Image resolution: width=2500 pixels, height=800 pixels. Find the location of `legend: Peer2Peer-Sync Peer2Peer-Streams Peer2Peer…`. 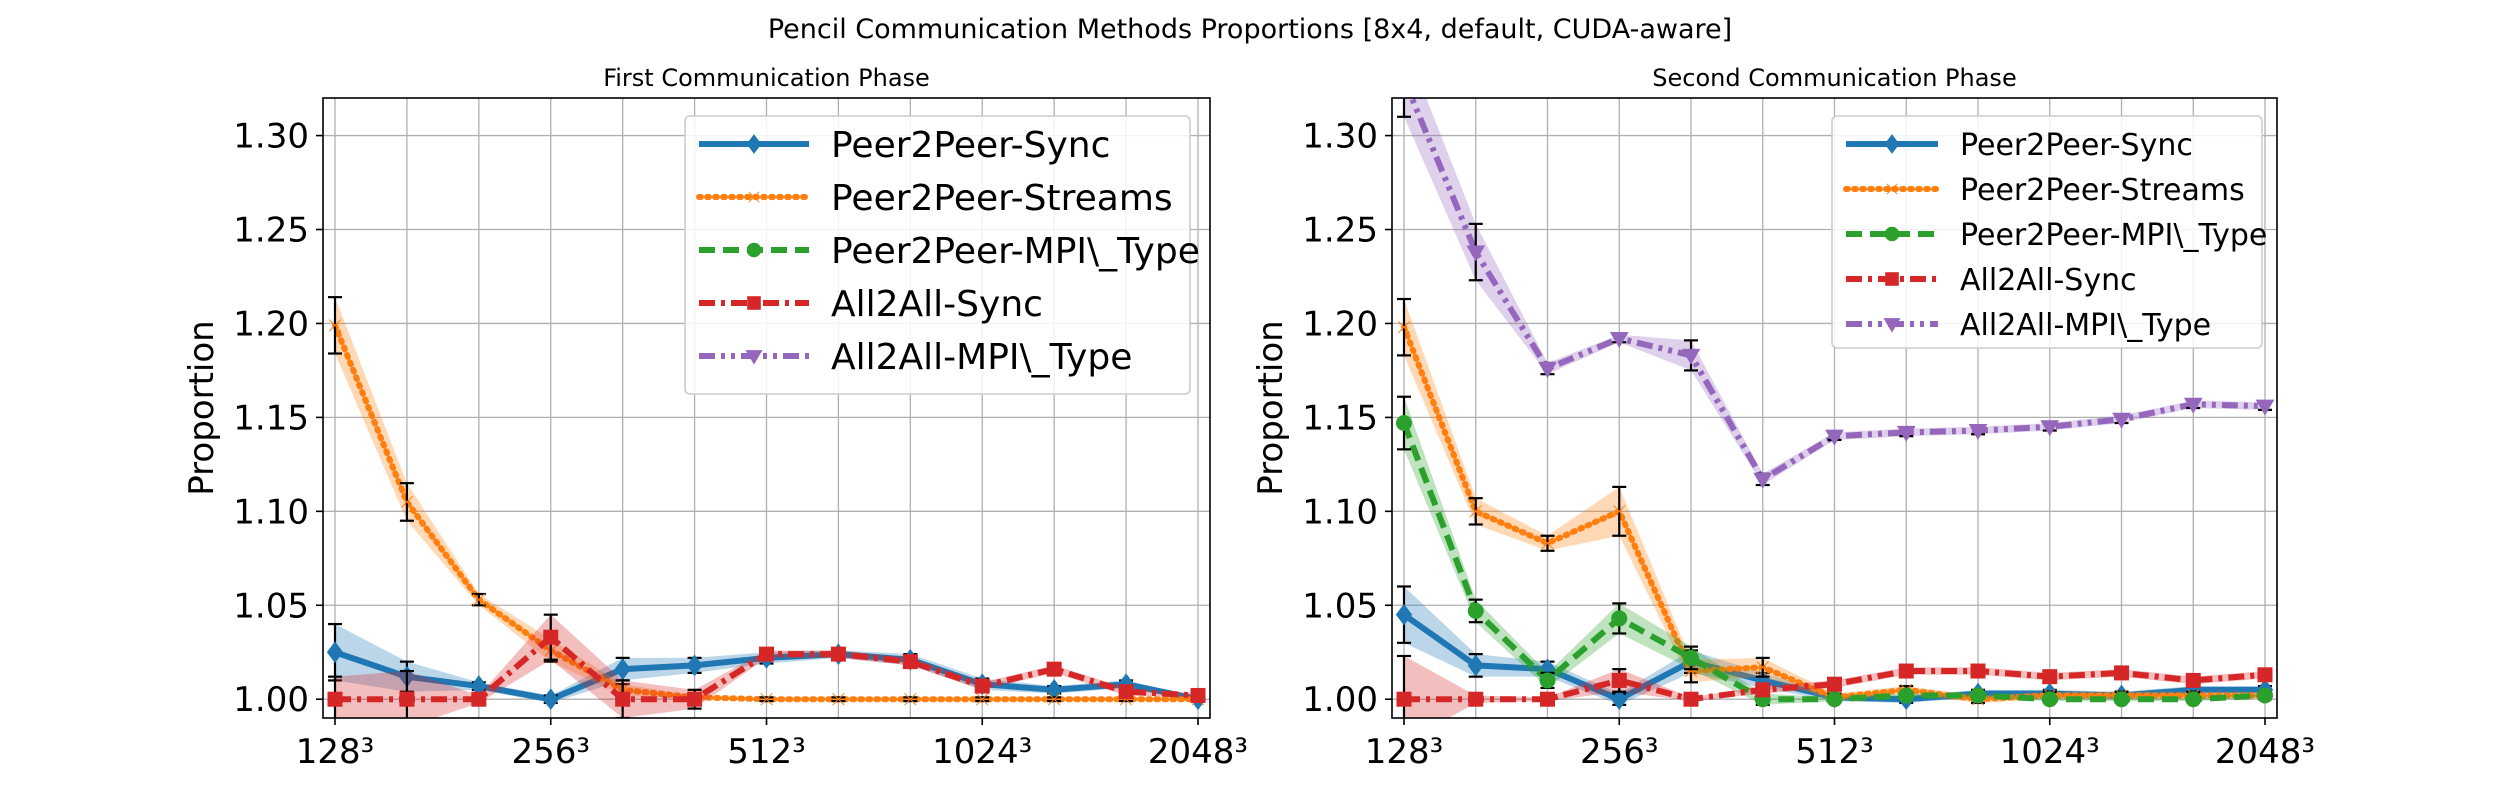

legend: Peer2Peer-Sync Peer2Peer-Streams Peer2Peer… is located at coordinates (2049, 232).